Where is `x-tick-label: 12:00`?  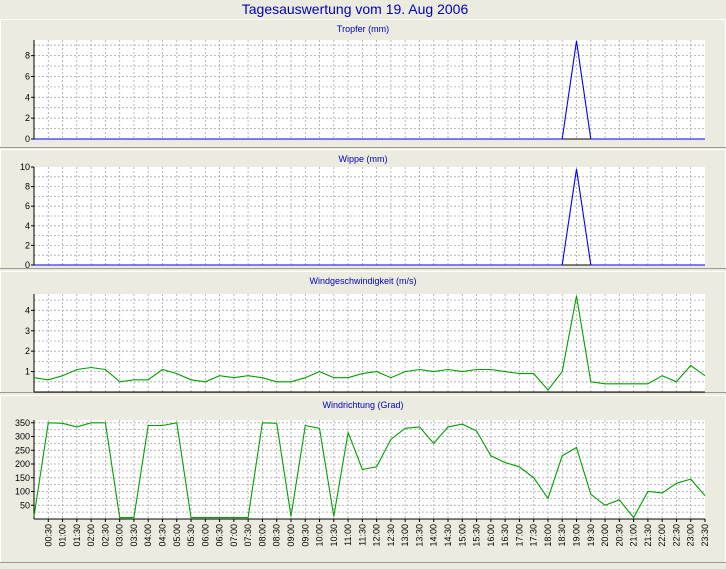 x-tick-label: 12:00 is located at coordinates (377, 535).